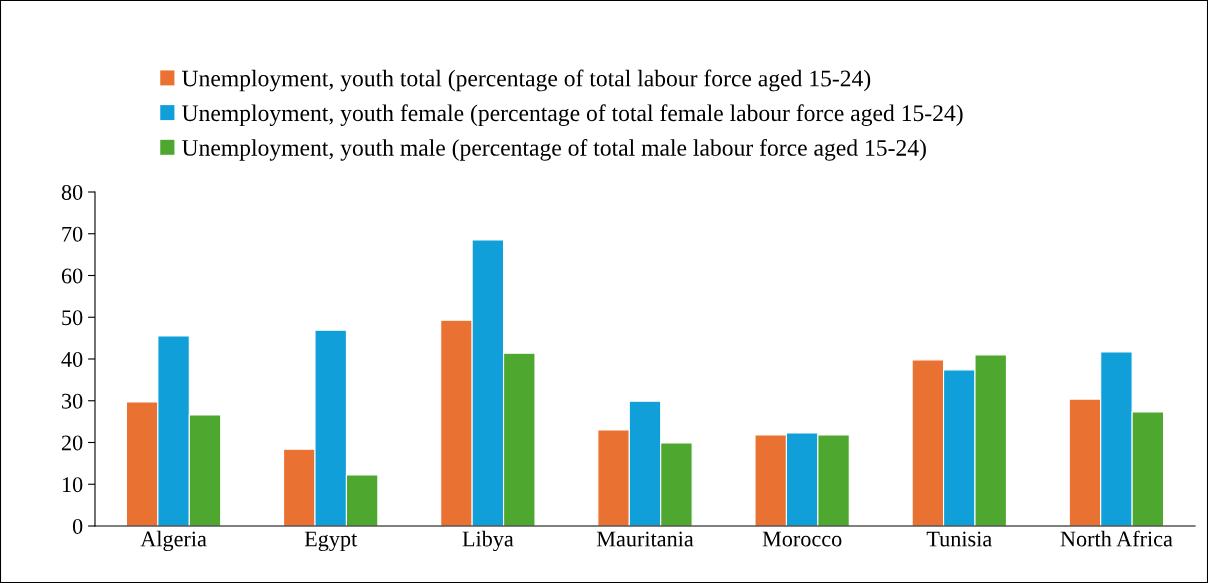 The image size is (1208, 583). What do you see at coordinates (802, 539) in the screenshot?
I see `x-tick-label: Morocco` at bounding box center [802, 539].